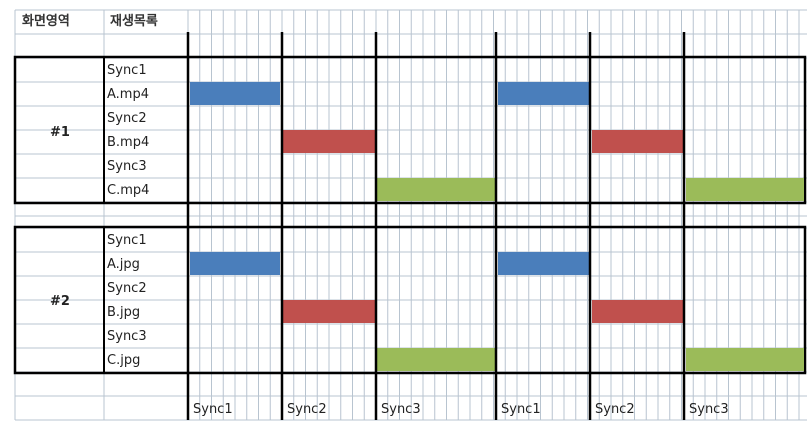  I want to click on bar-a-group-2-second, so click(544, 263).